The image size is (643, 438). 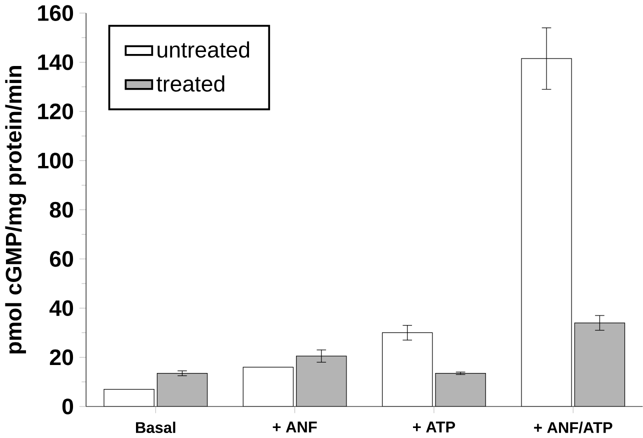 I want to click on y-axis-title: pmol cGMP/mg protein/min, so click(x=15, y=210).